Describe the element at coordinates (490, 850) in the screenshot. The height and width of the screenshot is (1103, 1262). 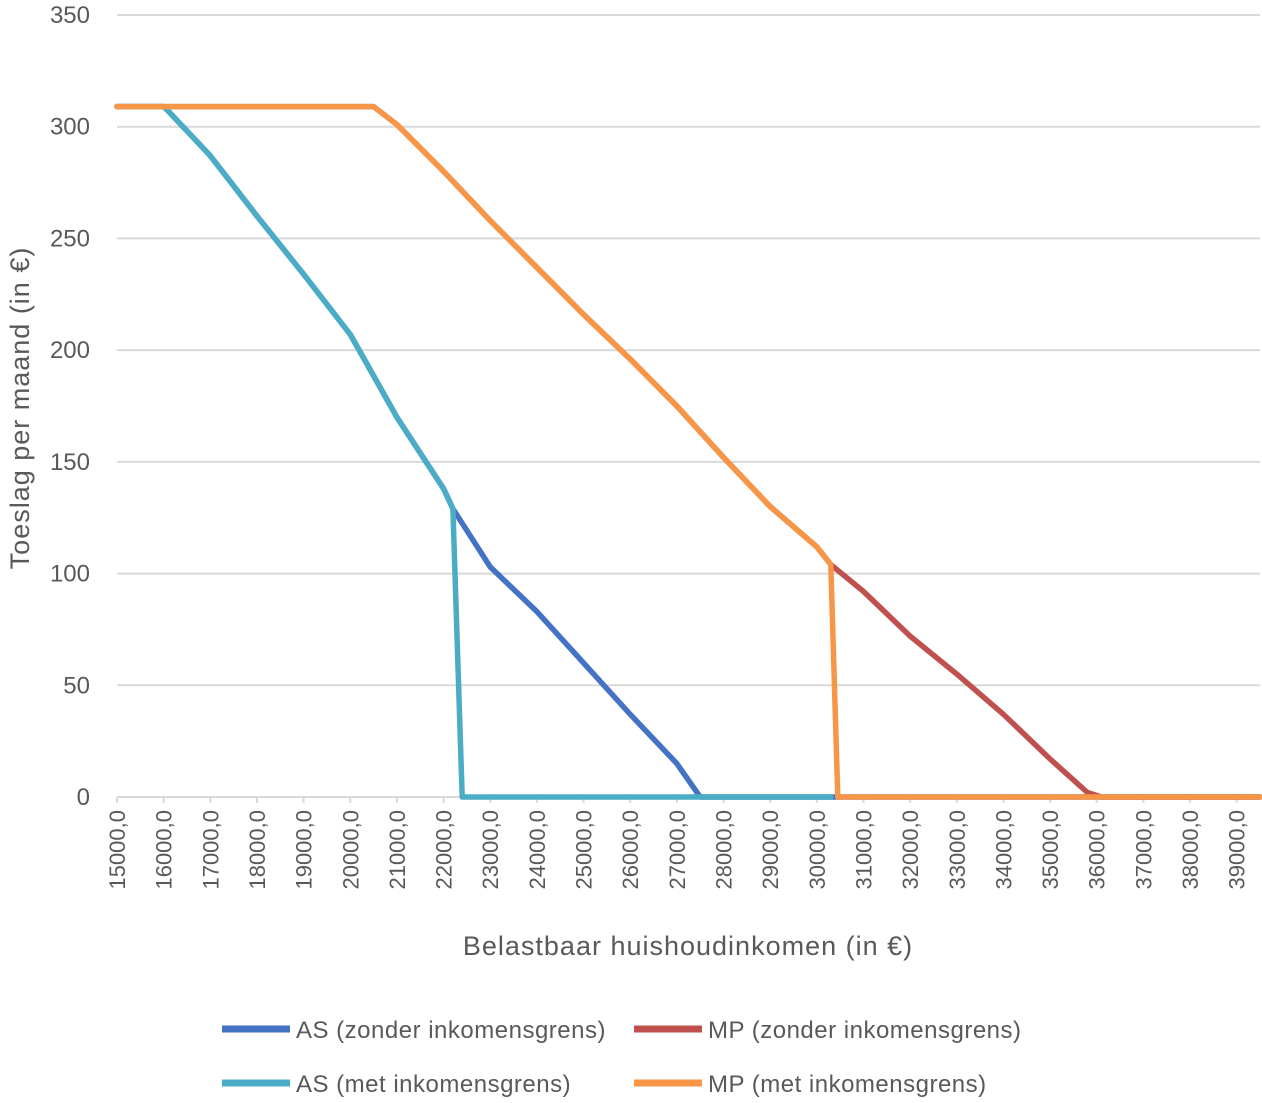
I see `x-tick-label: 23000,0` at that location.